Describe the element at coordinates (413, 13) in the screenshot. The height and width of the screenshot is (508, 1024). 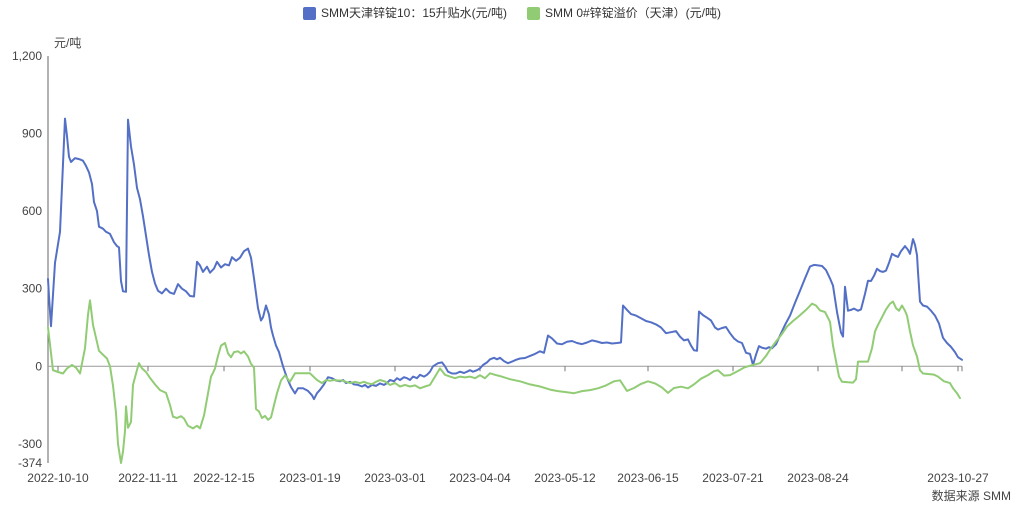
I see `legend-label: SMM天津锌锭10：15升贴水(元/吨)` at that location.